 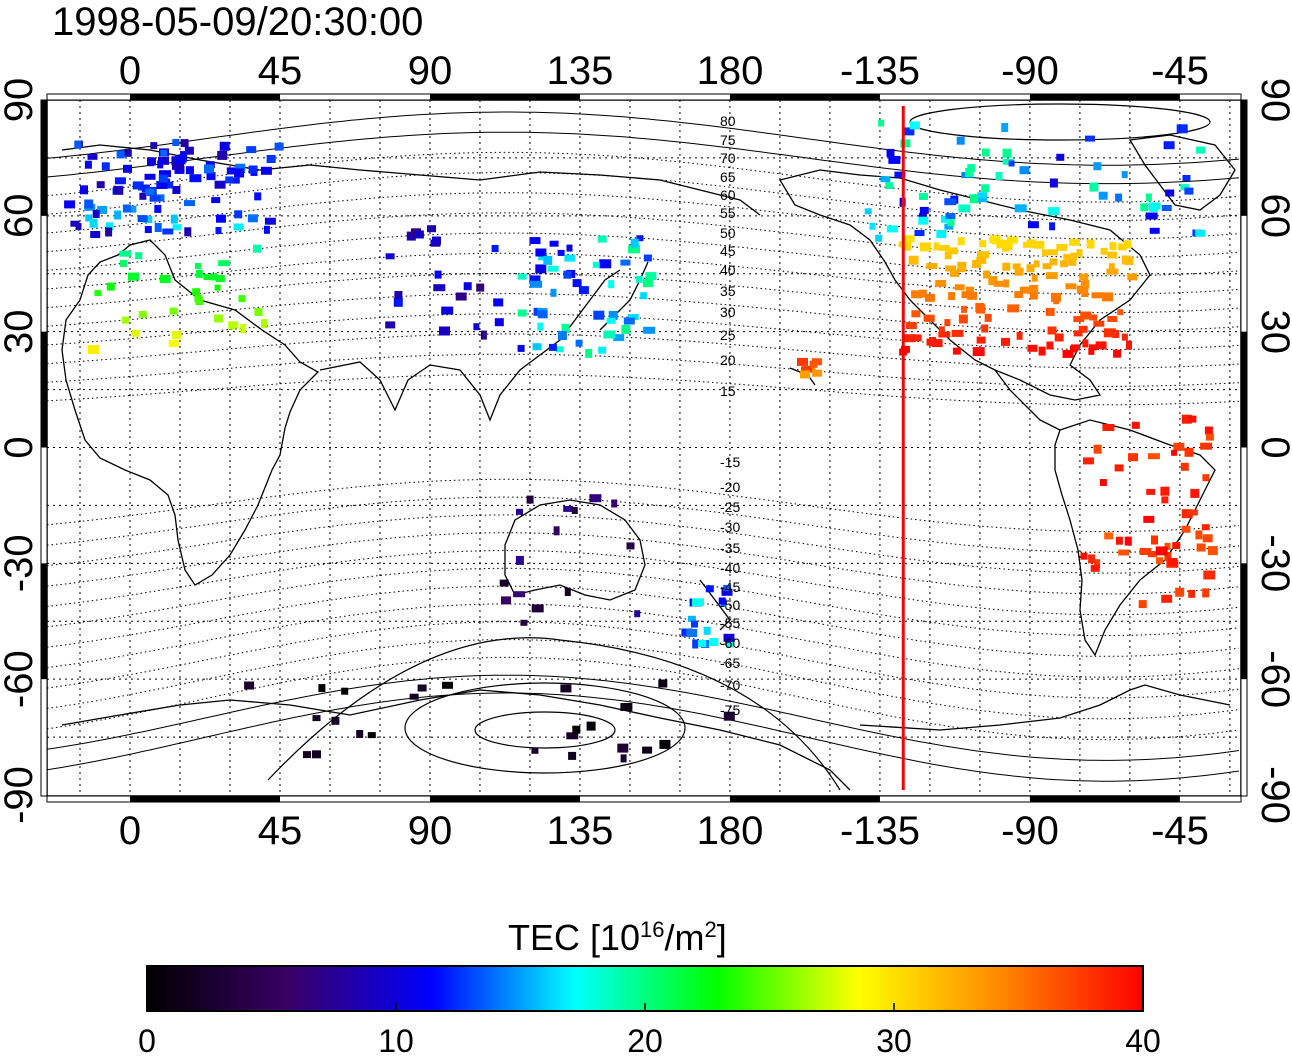 I want to click on lon-tick-top: -45, so click(x=1180, y=71).